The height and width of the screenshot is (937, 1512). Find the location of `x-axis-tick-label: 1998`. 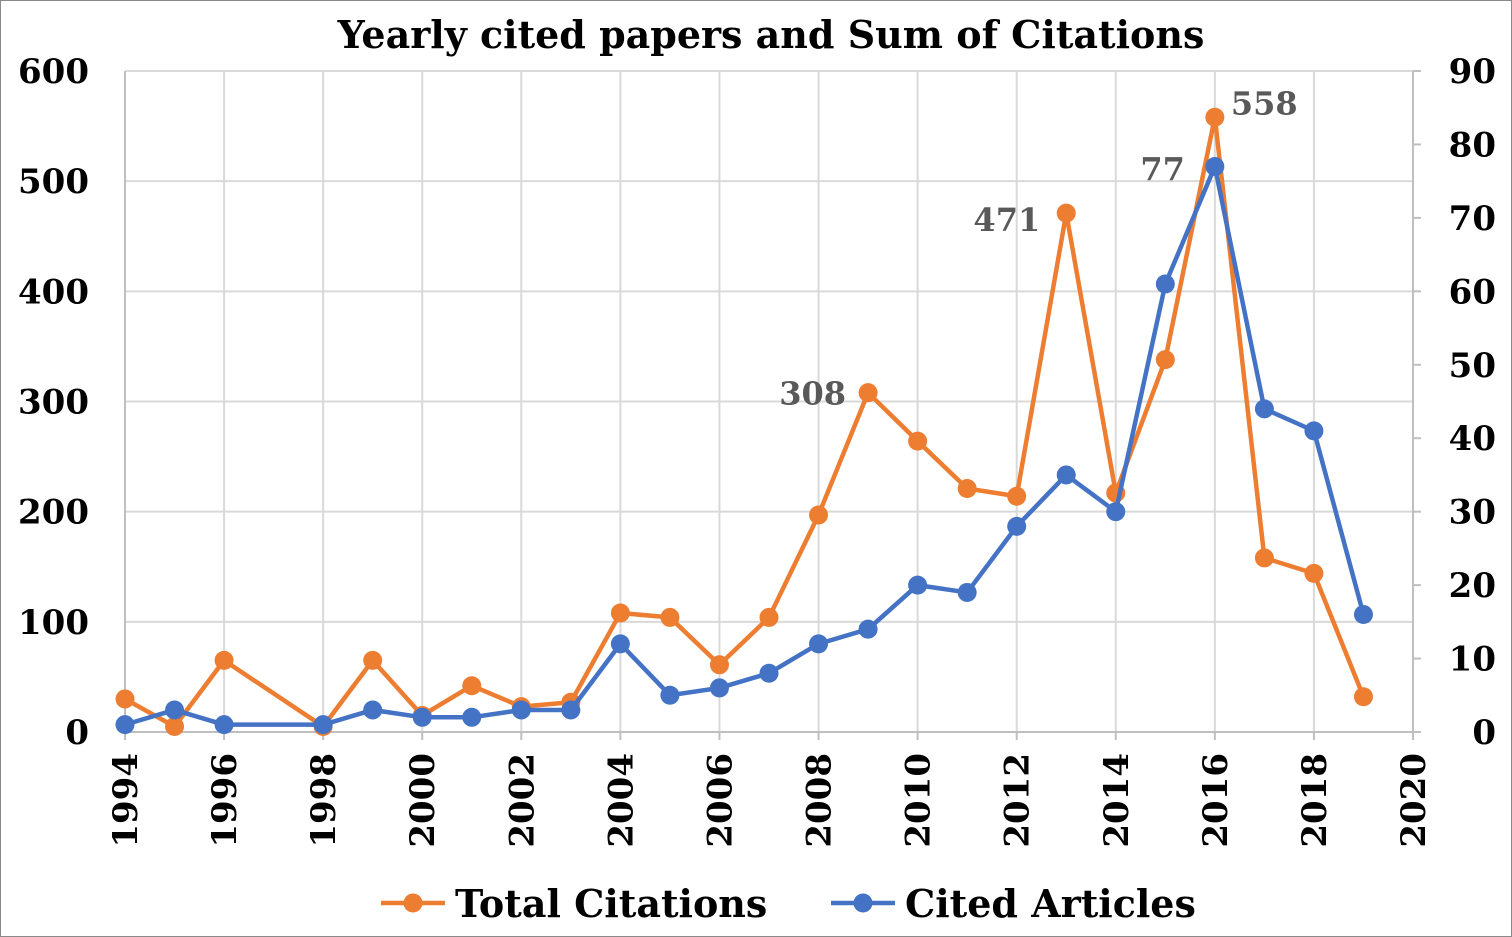

x-axis-tick-label: 1998 is located at coordinates (324, 800).